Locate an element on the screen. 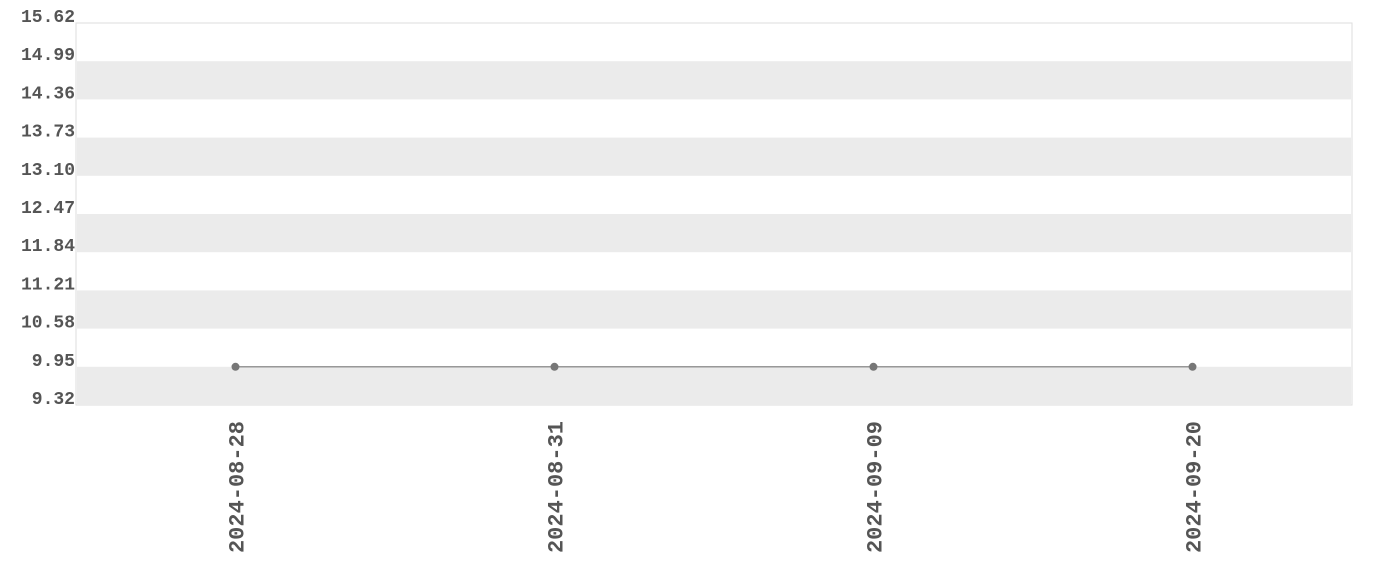  y-tick-label: 15.62 is located at coordinates (48, 18).